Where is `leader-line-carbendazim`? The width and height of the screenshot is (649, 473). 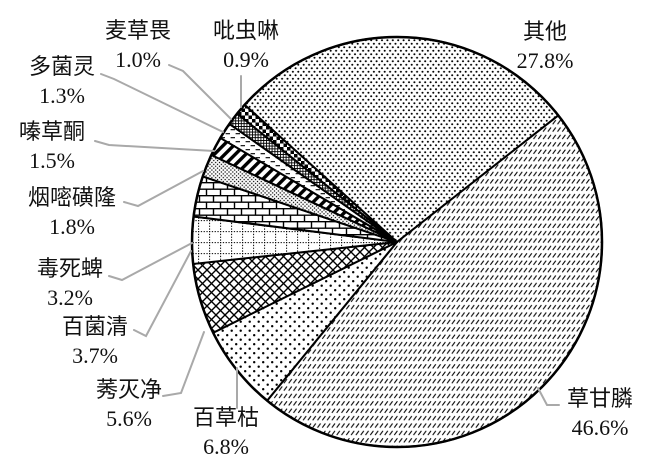
leader-line-carbendazim is located at coordinates (162, 103).